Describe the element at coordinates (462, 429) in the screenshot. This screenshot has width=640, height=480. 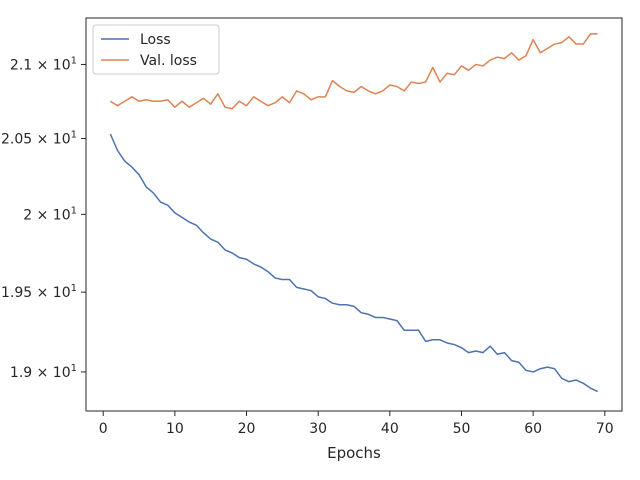
I see `x-tick-label: 50` at that location.